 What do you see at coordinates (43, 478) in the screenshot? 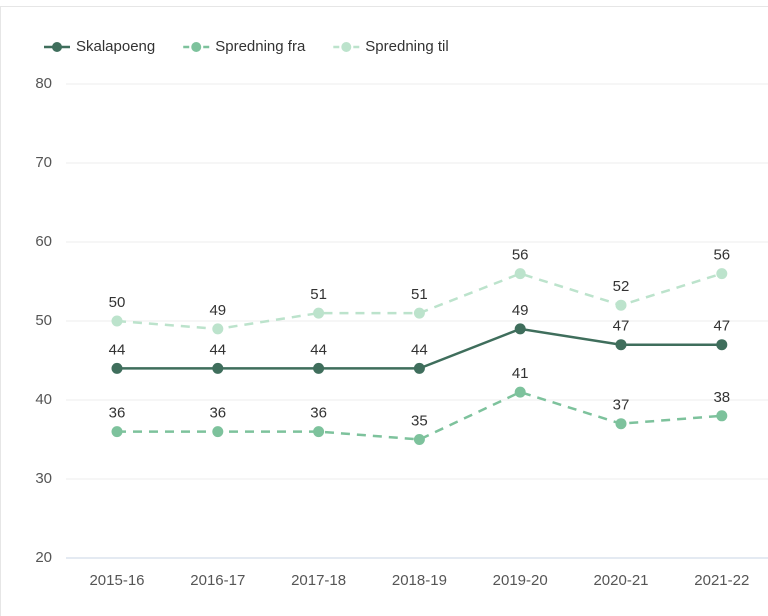
I see `y-tick-label: 30` at bounding box center [43, 478].